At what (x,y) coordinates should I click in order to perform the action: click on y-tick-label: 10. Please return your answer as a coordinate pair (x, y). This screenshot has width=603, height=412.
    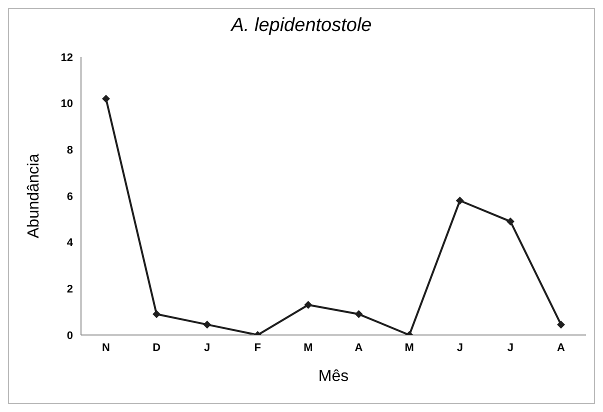
    Looking at the image, I should click on (66, 104).